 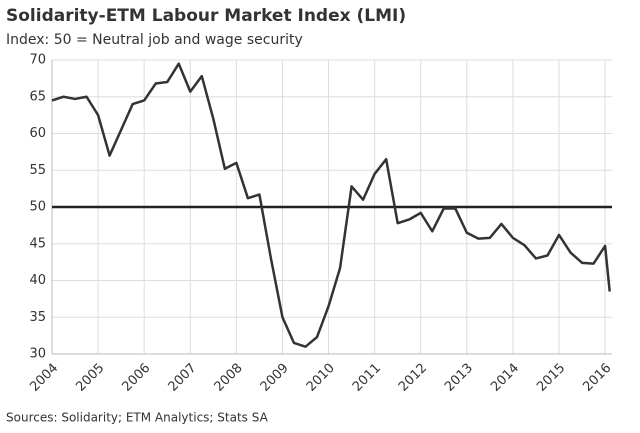 I want to click on x-tick-label: 2012, so click(x=413, y=378).